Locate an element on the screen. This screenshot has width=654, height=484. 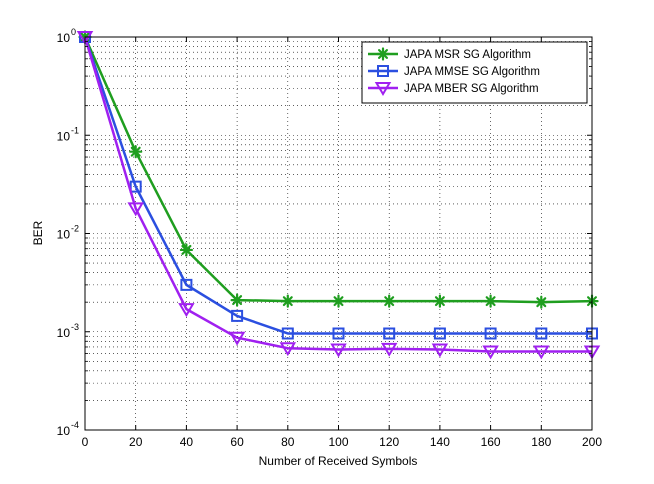
legend-entry-3: JAPA MBER SG Algorithm is located at coordinates (453, 89).